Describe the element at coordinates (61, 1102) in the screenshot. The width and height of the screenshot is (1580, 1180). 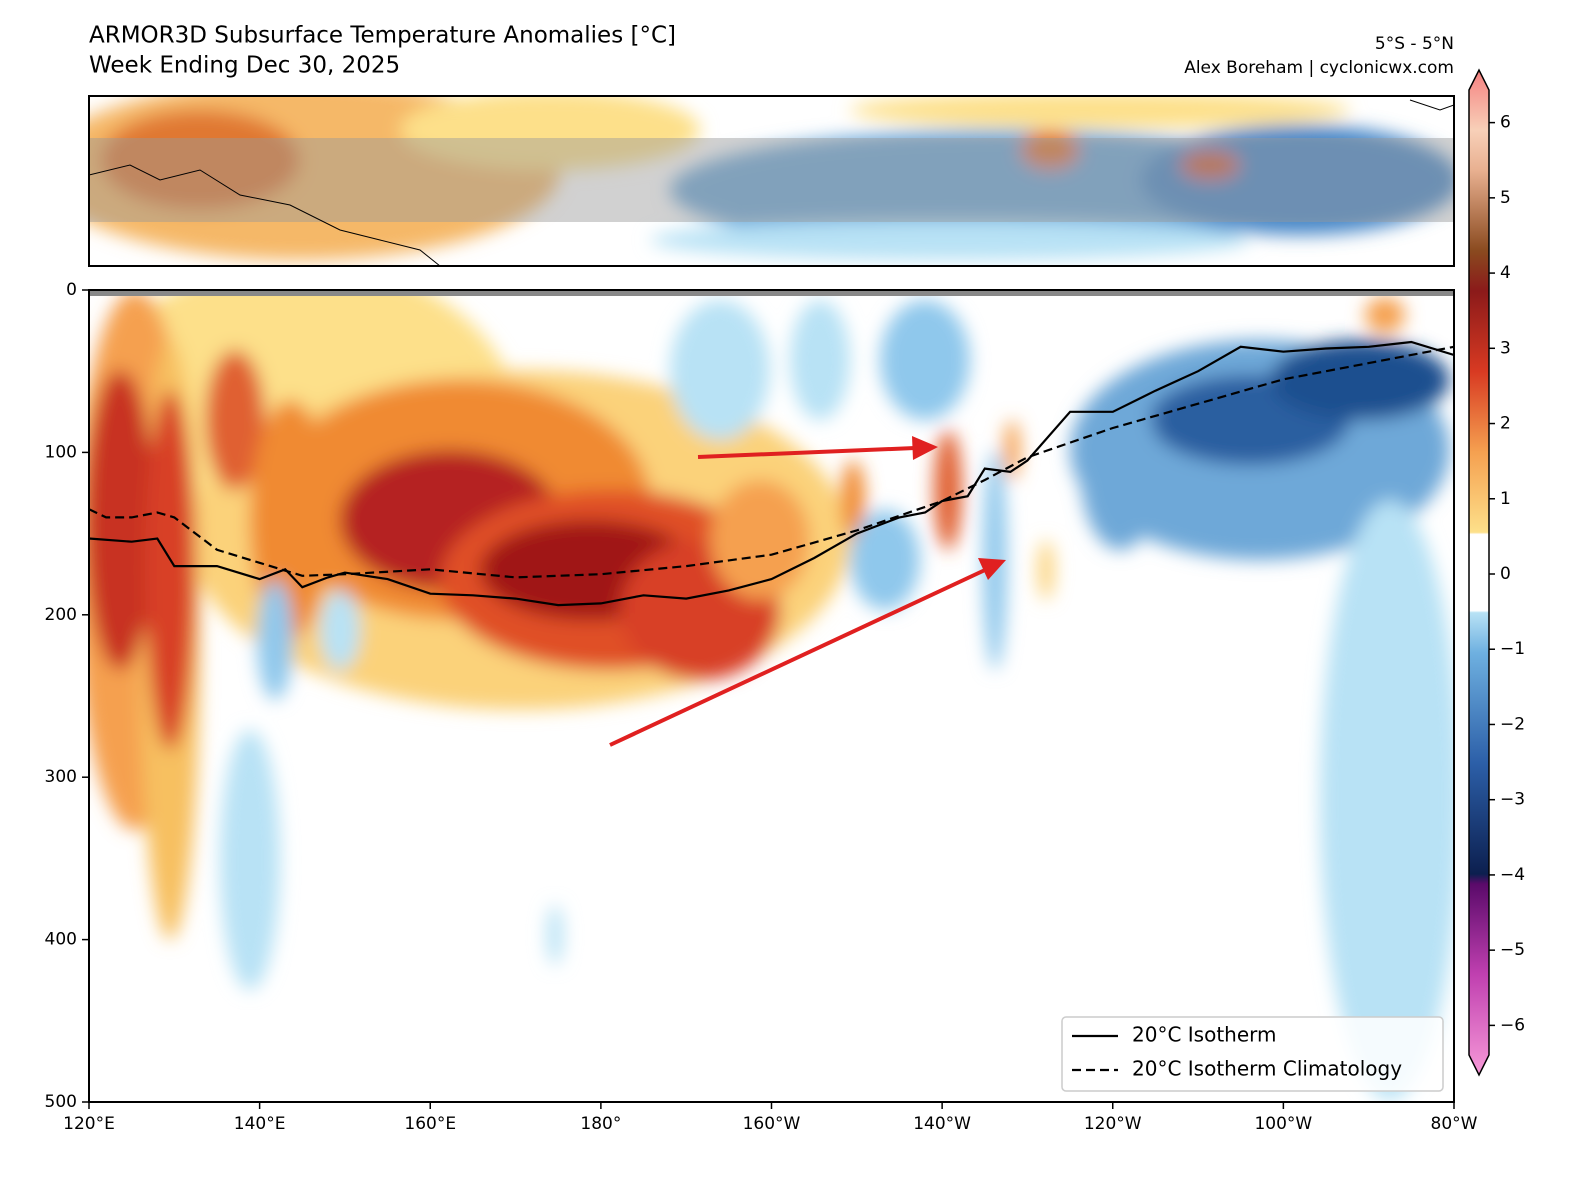
I see `y-tick-label: 500` at that location.